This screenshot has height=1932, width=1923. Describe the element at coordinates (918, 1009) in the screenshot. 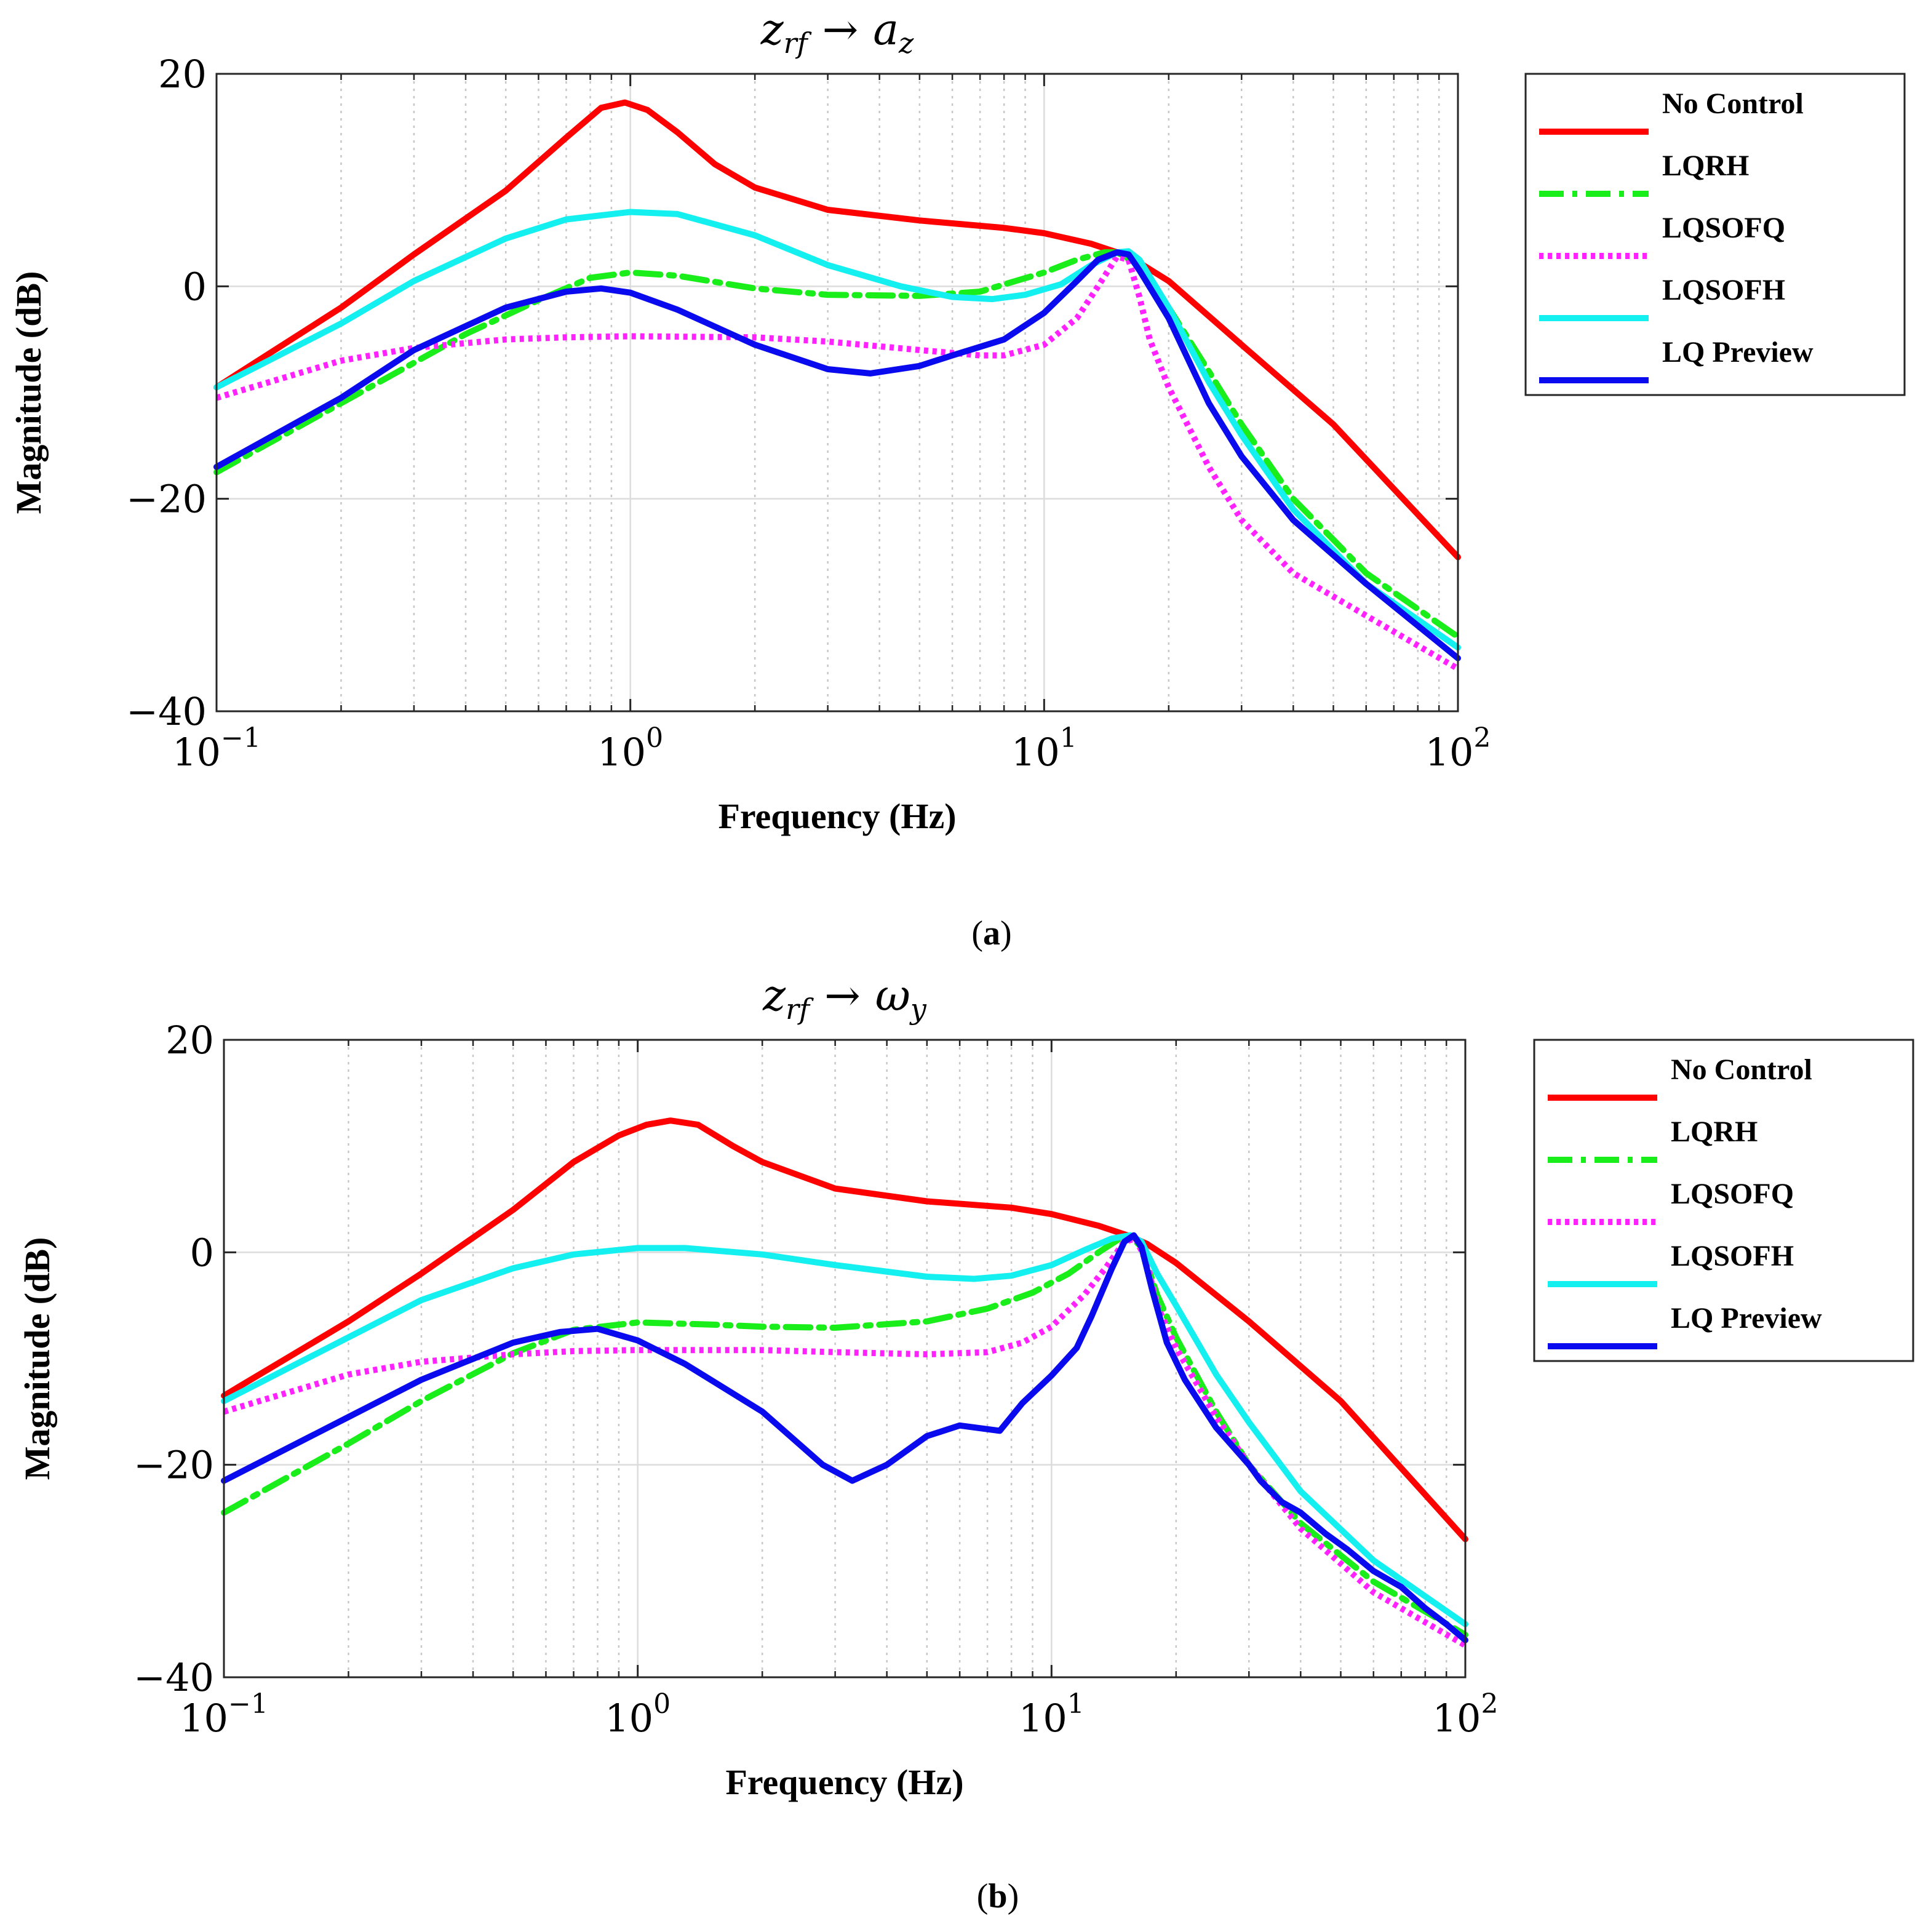

I see `title-target-sub: y` at that location.